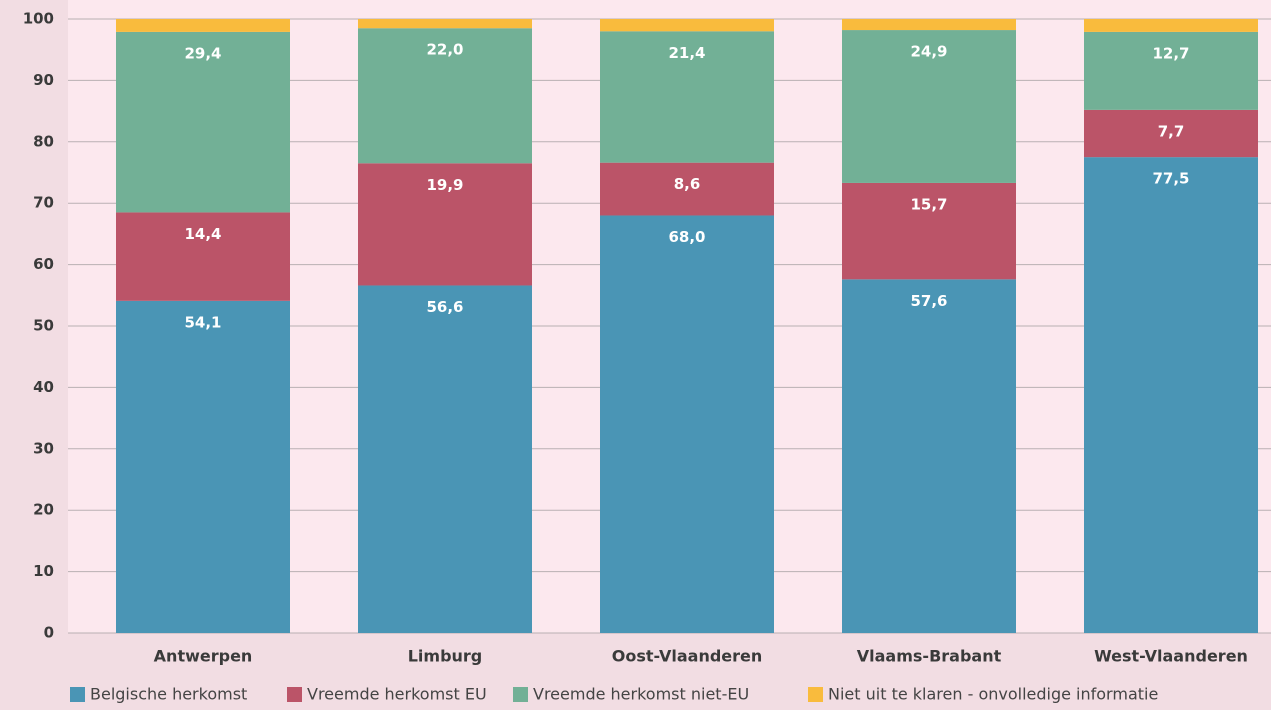 The height and width of the screenshot is (710, 1271). Describe the element at coordinates (928, 301) in the screenshot. I see `data-label: 57,6` at that location.